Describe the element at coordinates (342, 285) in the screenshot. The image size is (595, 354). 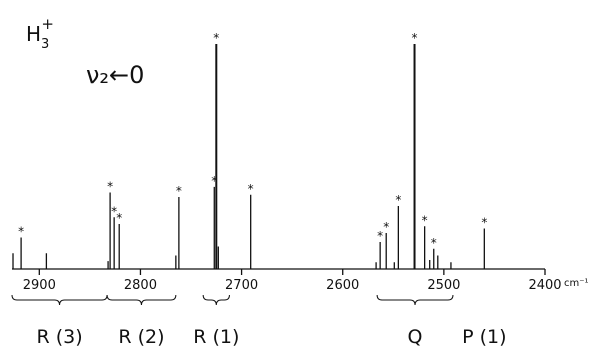
I see `x-tick-label: 2600` at that location.